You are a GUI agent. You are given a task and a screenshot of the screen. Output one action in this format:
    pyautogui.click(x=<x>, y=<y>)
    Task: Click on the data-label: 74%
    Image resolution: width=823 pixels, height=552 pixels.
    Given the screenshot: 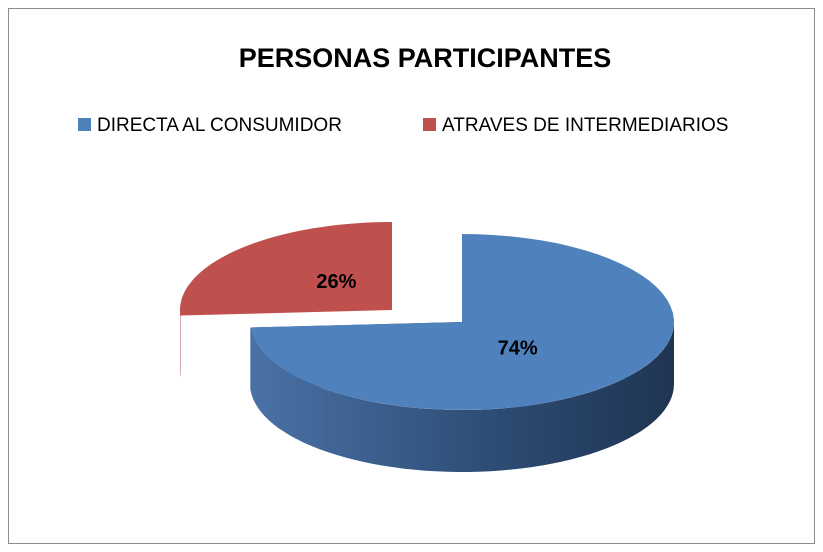 What is the action you would take?
    pyautogui.click(x=518, y=348)
    